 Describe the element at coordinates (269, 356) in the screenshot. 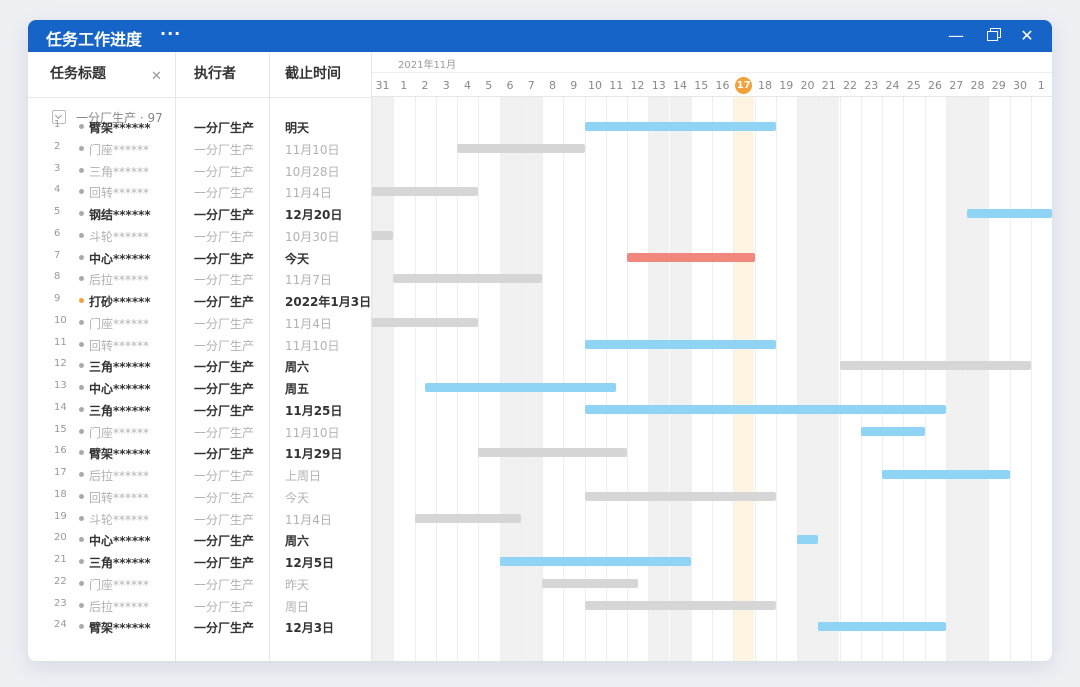

I see `column-divider` at that location.